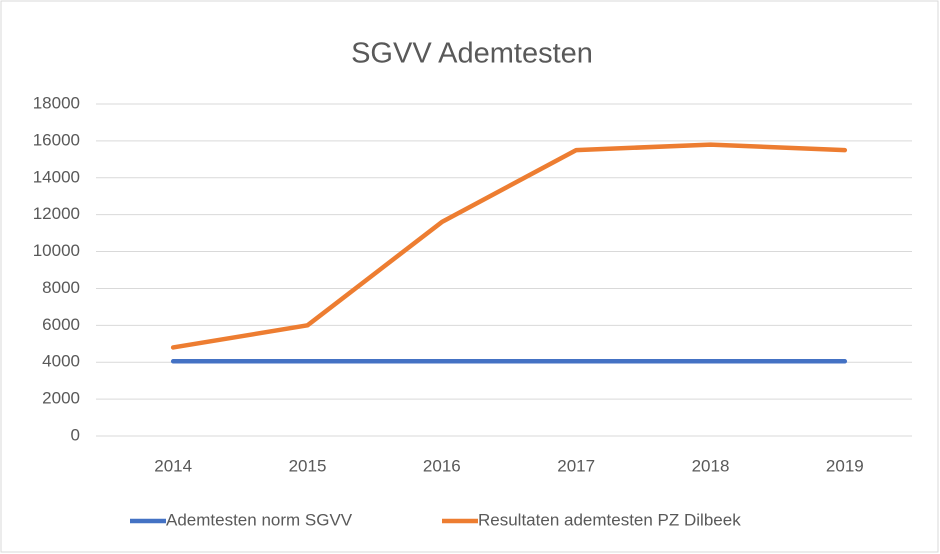 The height and width of the screenshot is (554, 940). Describe the element at coordinates (75, 434) in the screenshot. I see `y-tick-label: 0` at that location.